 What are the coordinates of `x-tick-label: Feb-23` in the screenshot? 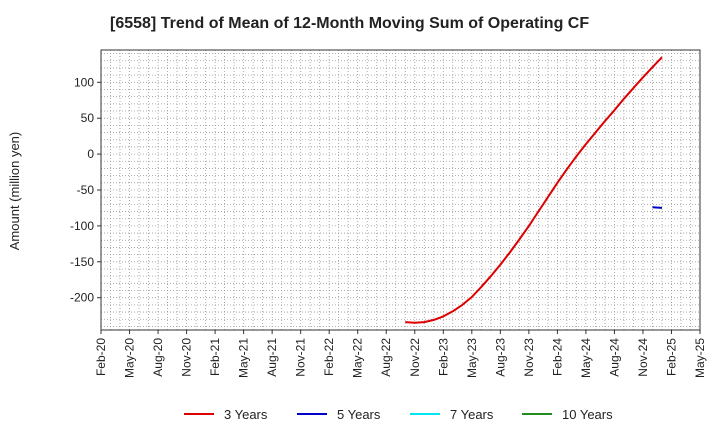 It's located at (443, 357).